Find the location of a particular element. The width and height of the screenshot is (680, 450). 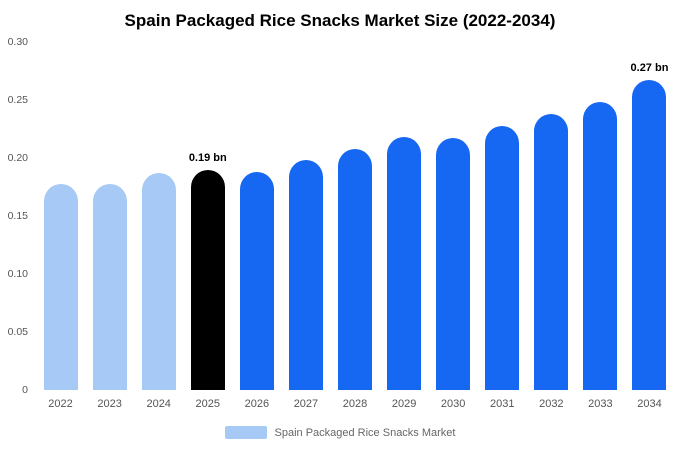

bar-column-2034: 0.27 bn is located at coordinates (649, 216).